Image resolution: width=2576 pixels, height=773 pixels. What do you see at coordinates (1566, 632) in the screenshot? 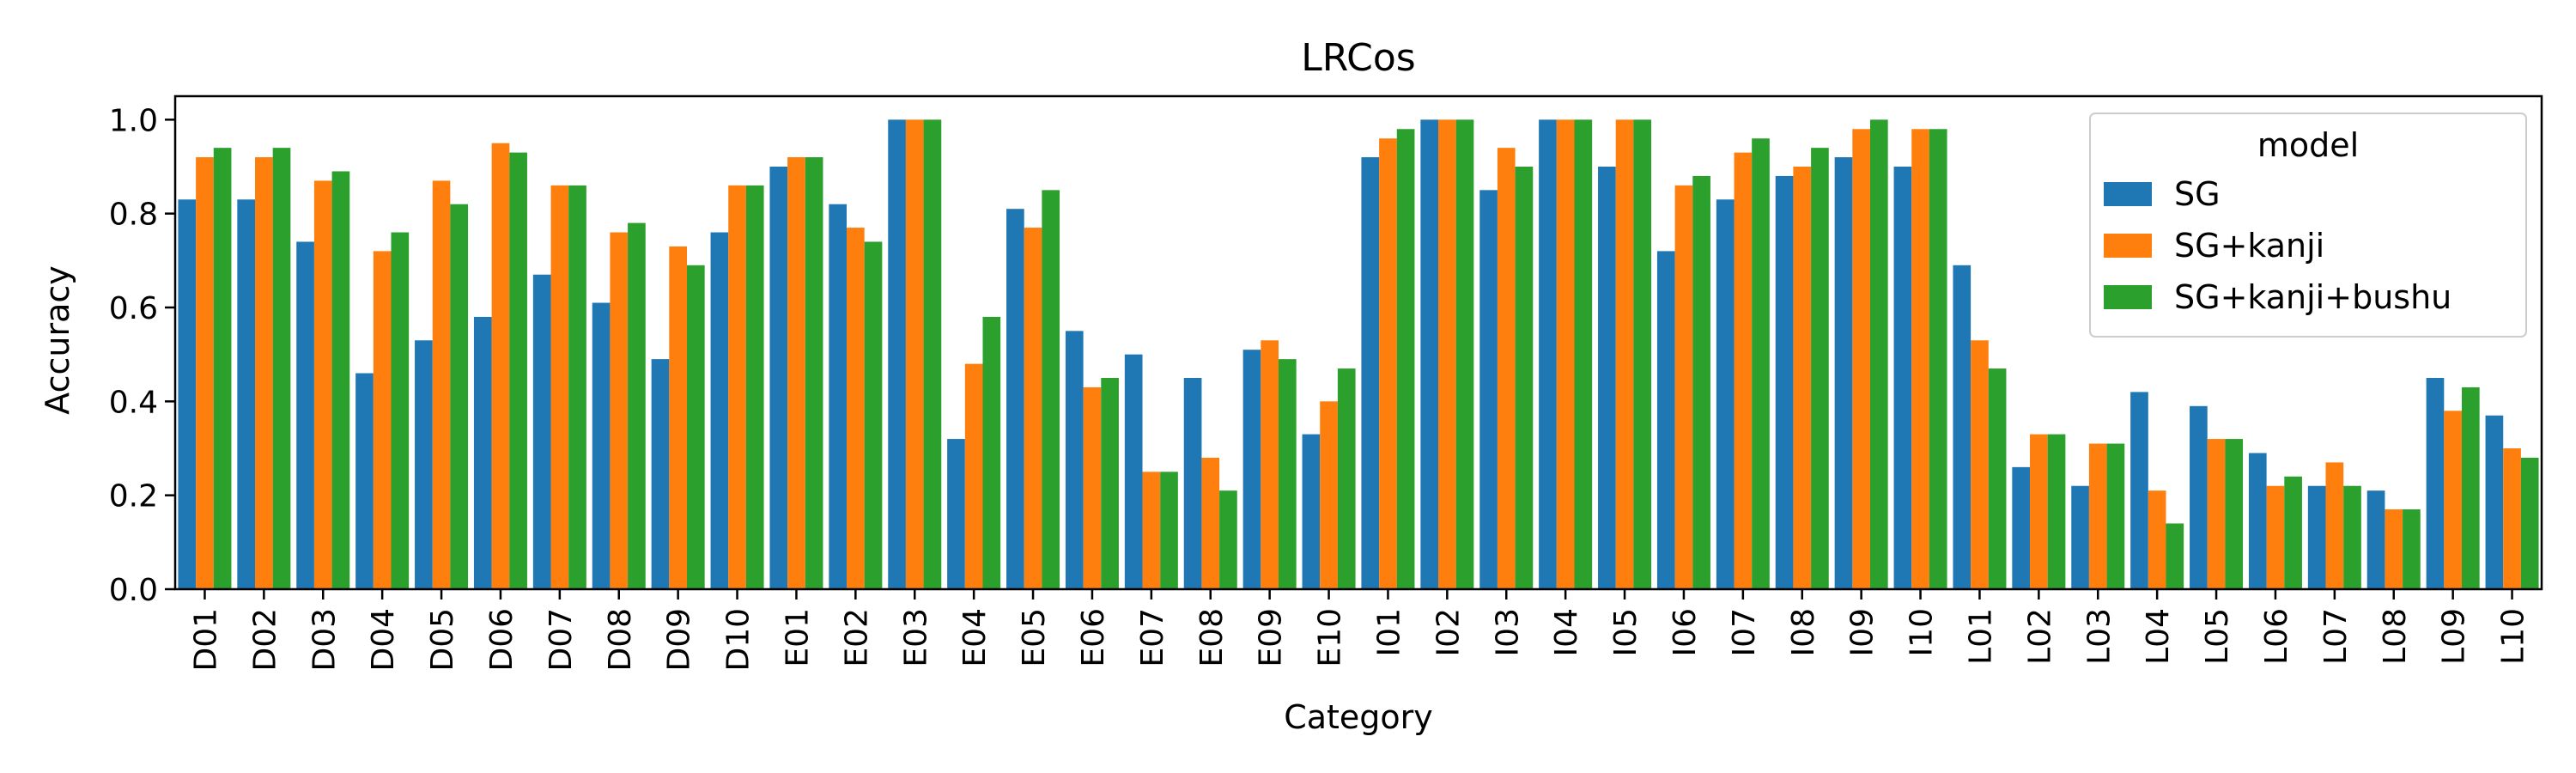
I see `x-tick-label: I04` at bounding box center [1566, 632].